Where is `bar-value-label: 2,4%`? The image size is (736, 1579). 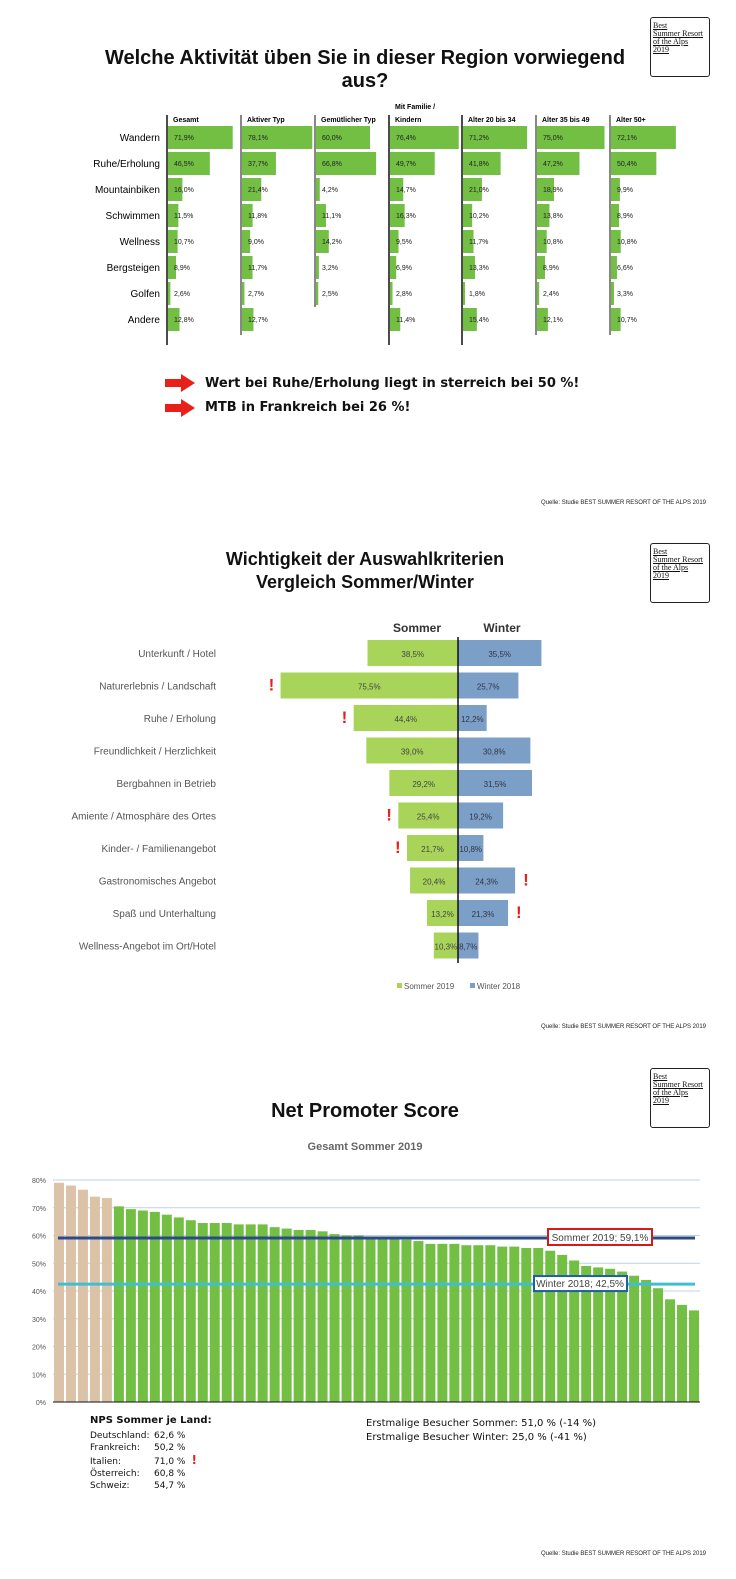
bar-value-label: 2,4% is located at coordinates (551, 294).